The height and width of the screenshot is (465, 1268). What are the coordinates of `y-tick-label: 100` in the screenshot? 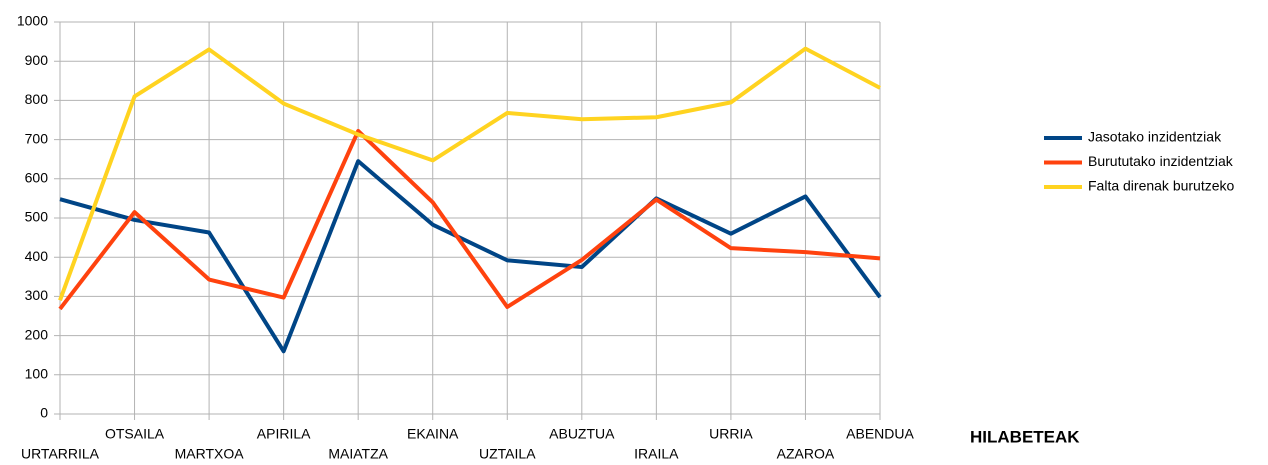 It's located at (37, 374).